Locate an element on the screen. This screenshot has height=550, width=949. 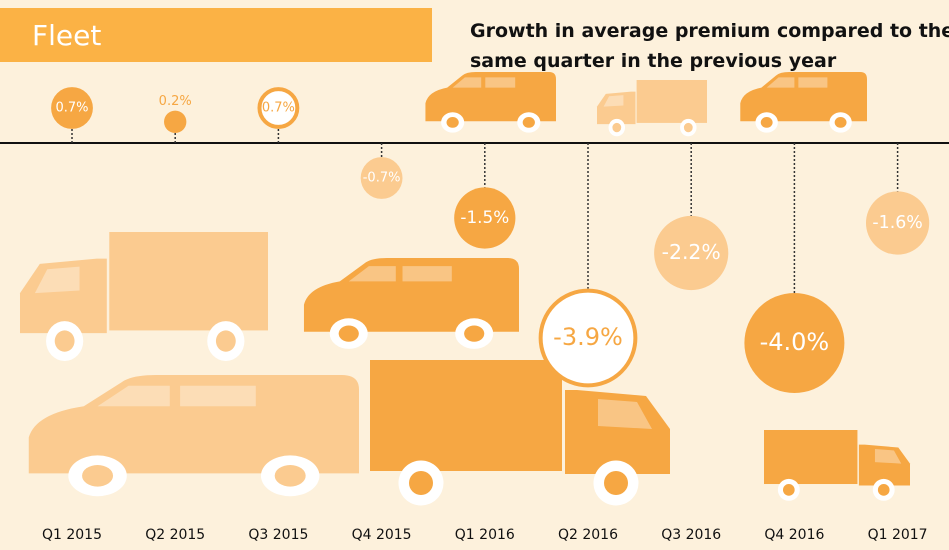
value-label: -2.2% is located at coordinates (691, 252).